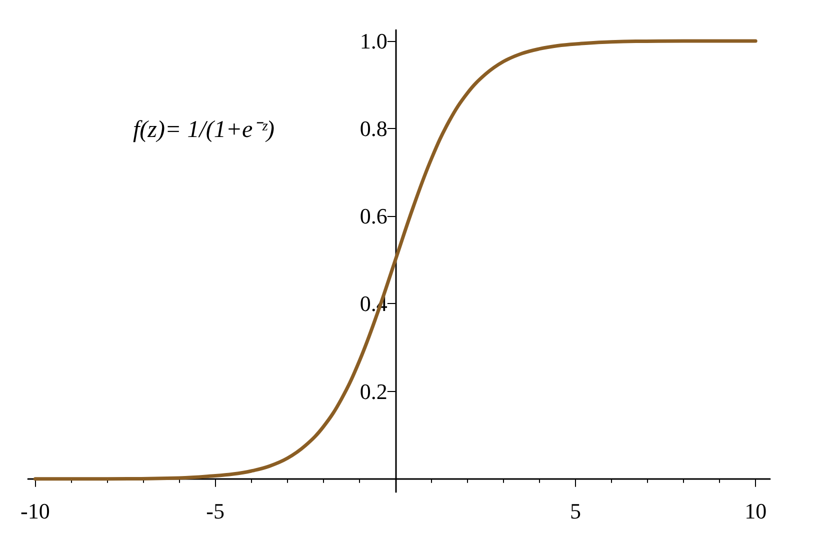 This screenshot has height=534, width=822. What do you see at coordinates (203, 130) in the screenshot?
I see `annotation: f(z)= 1/(1+e⁻ᶻ)` at bounding box center [203, 130].